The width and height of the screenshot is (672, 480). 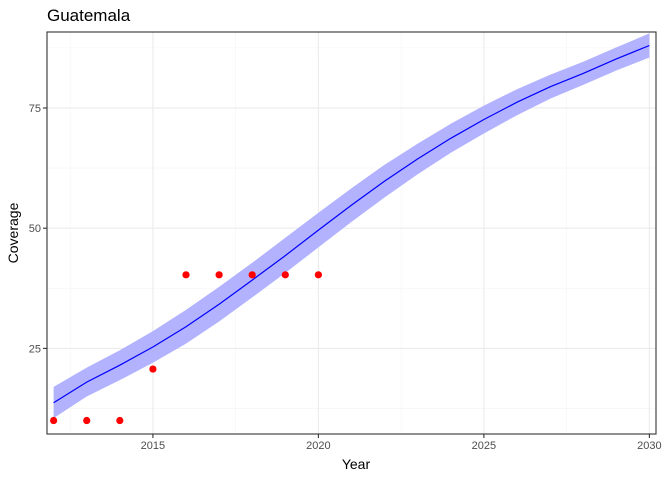 I want to click on x-axis-title: Year, so click(x=356, y=464).